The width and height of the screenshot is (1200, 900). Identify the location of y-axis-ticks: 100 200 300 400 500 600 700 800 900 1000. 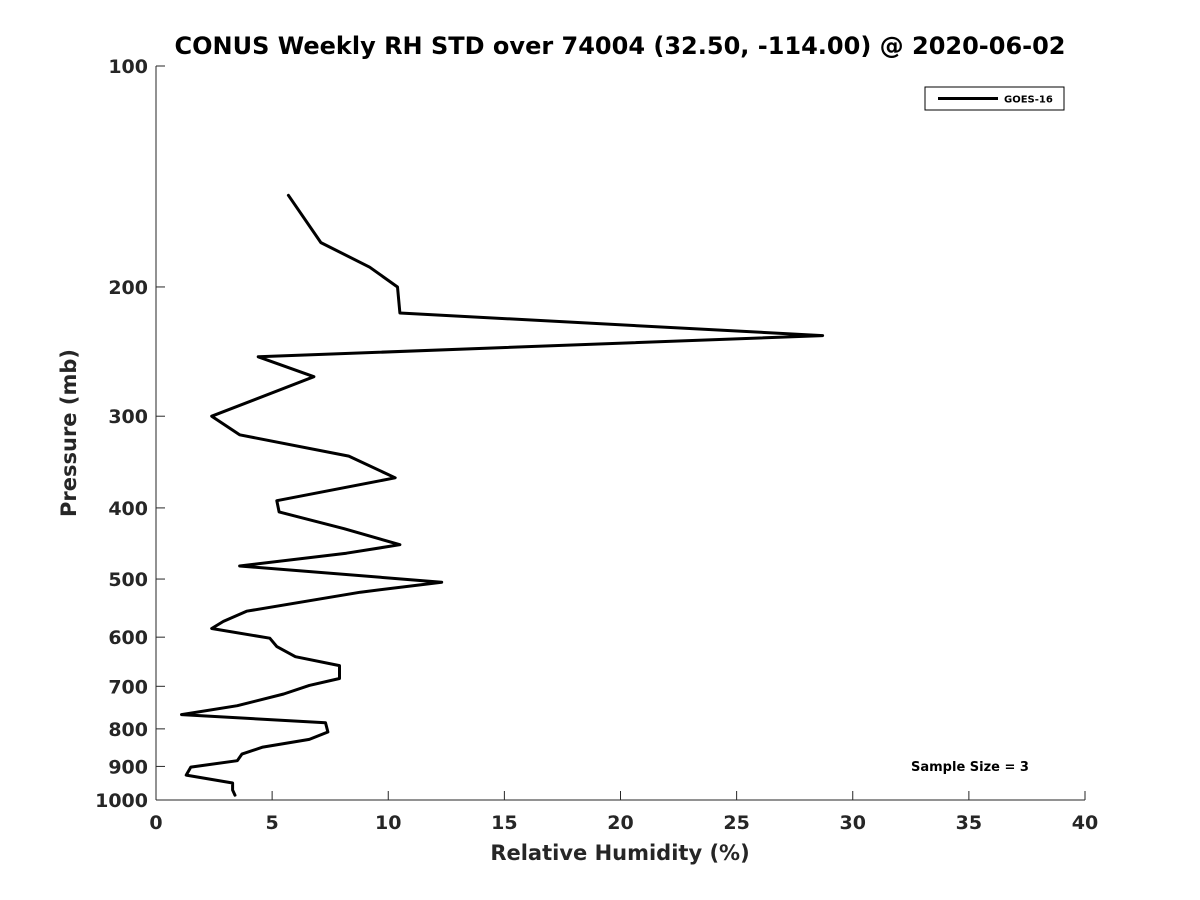
(130, 434).